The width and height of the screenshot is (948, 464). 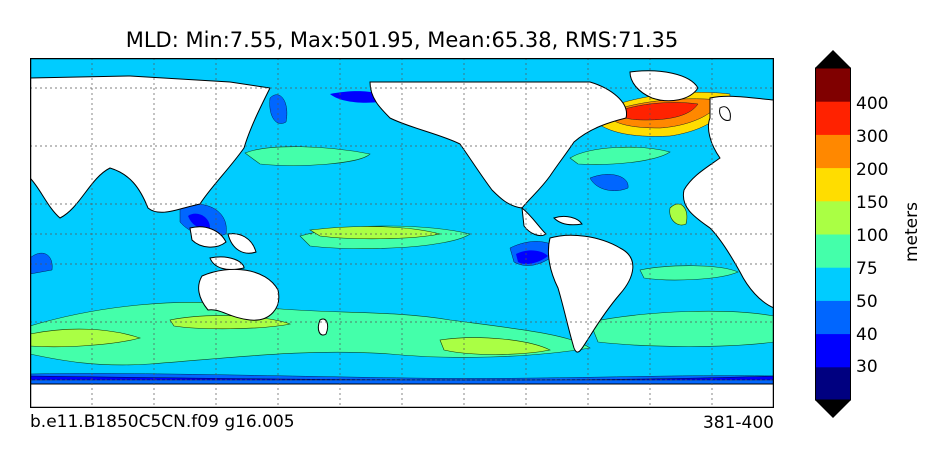 I want to click on colorbar-tick-400: 400, so click(x=872, y=104).